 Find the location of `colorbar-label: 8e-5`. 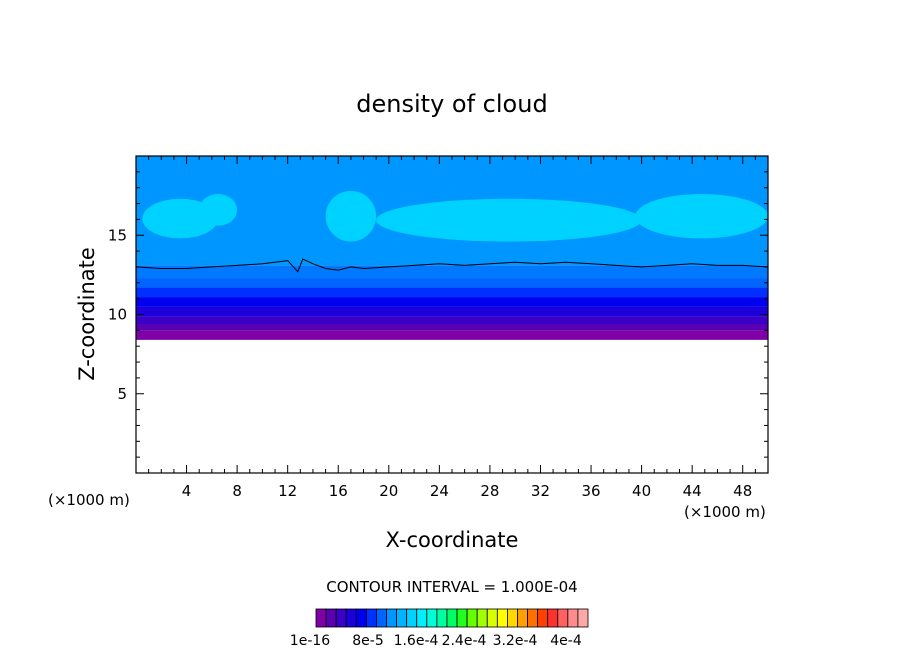

colorbar-label: 8e-5 is located at coordinates (367, 641).